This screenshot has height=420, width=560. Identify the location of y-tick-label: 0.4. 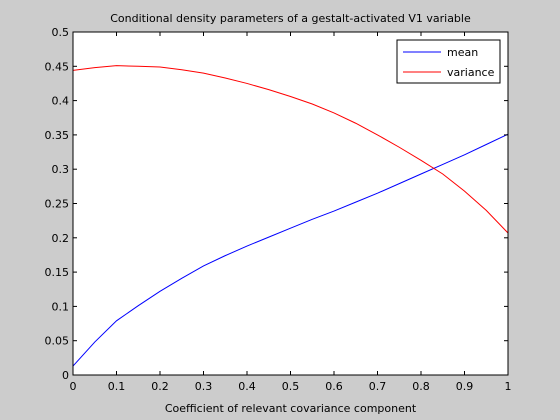
(61, 101).